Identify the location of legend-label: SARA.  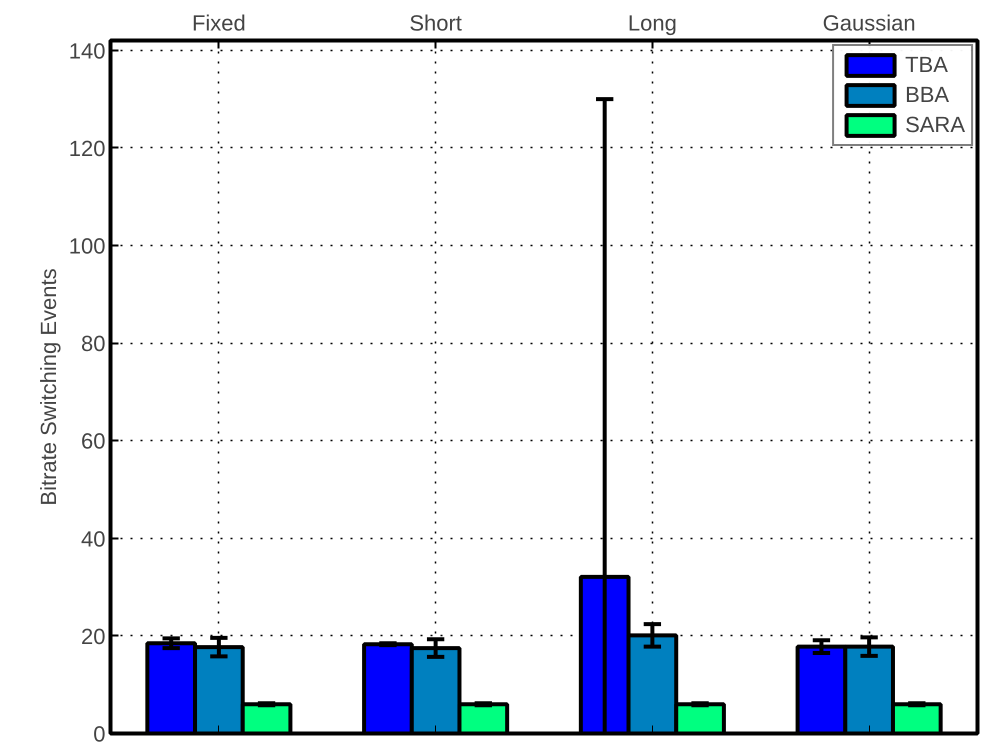
(935, 125).